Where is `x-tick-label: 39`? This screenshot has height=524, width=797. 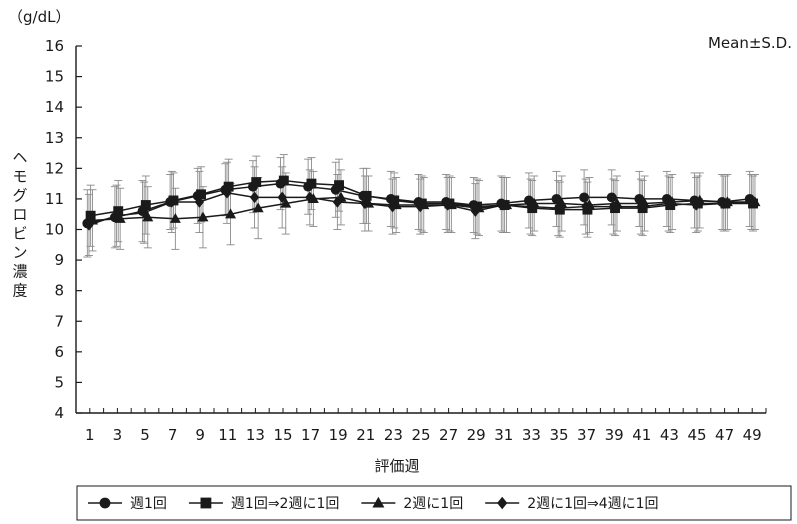 x-tick-label: 39 is located at coordinates (614, 435).